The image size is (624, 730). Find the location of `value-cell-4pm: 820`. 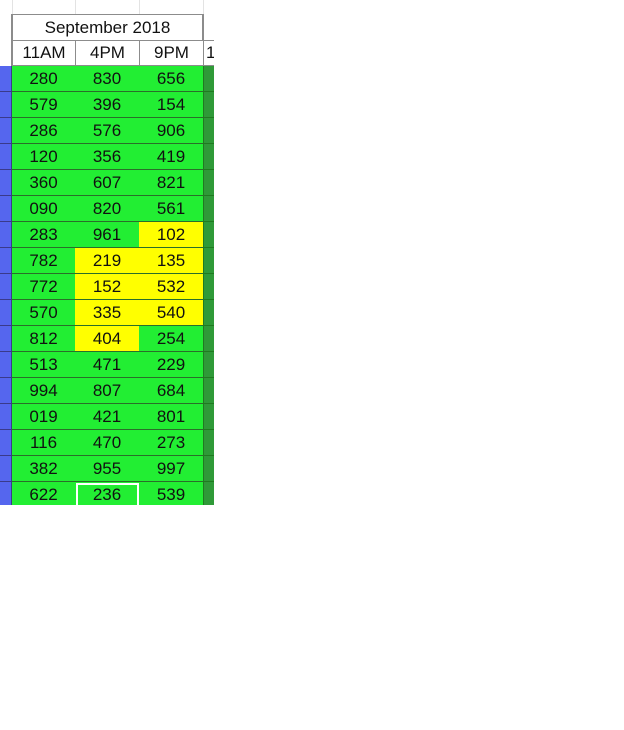

value-cell-4pm: 820 is located at coordinates (107, 209).